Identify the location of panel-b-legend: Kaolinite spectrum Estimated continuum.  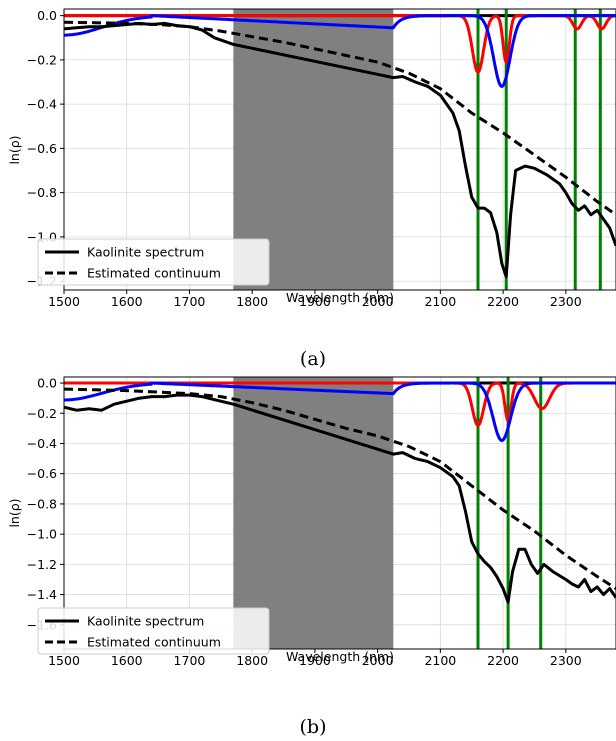
(153, 631).